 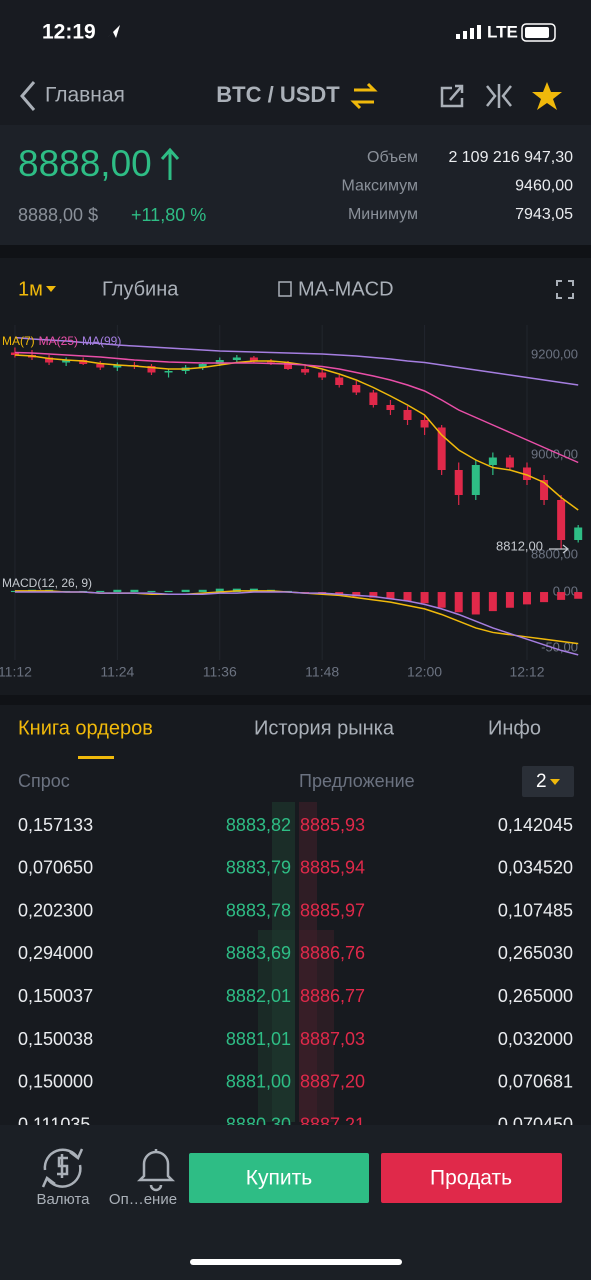 I want to click on macd-line, so click(x=296, y=623).